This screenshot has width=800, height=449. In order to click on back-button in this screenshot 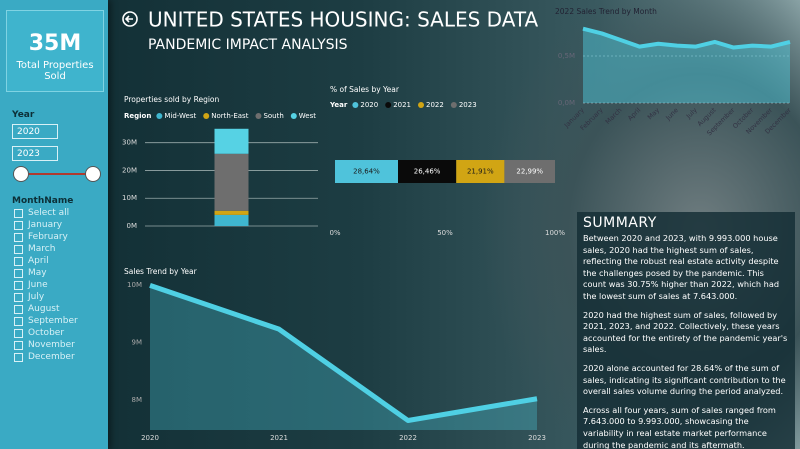, I will do `click(130, 19)`.